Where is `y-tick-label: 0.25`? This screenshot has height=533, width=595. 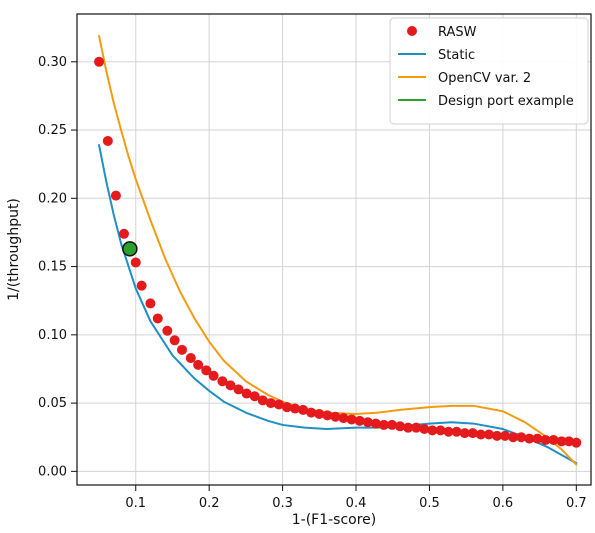 y-tick-label: 0.25 is located at coordinates (52, 130).